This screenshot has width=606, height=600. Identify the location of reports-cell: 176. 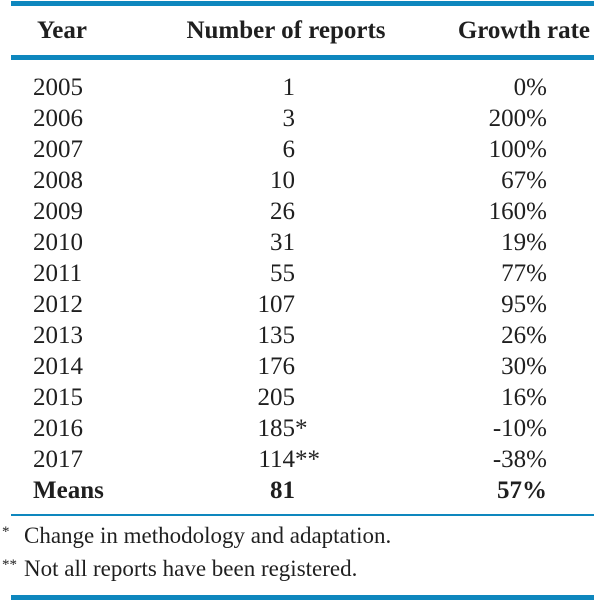
(286, 366).